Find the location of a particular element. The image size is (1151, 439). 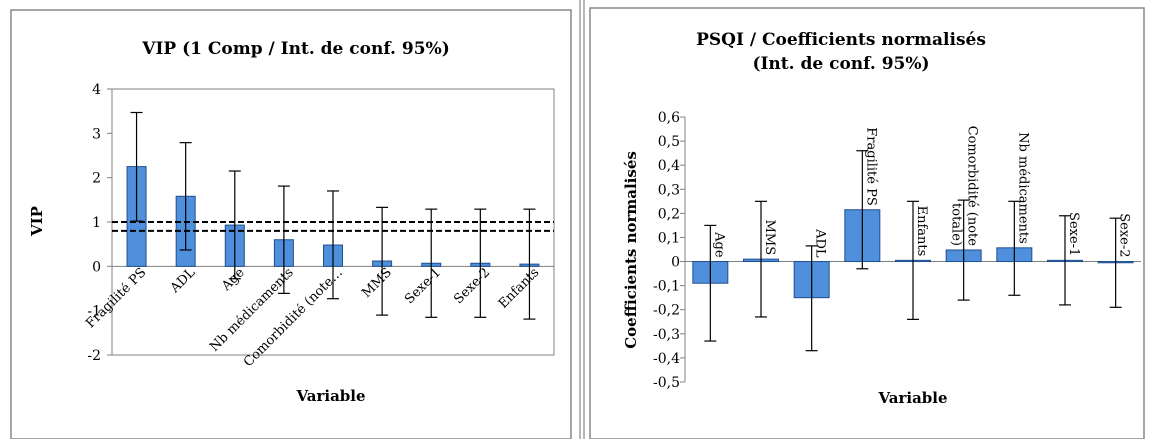

x-category-label: Sexe-1 is located at coordinates (1073, 234).